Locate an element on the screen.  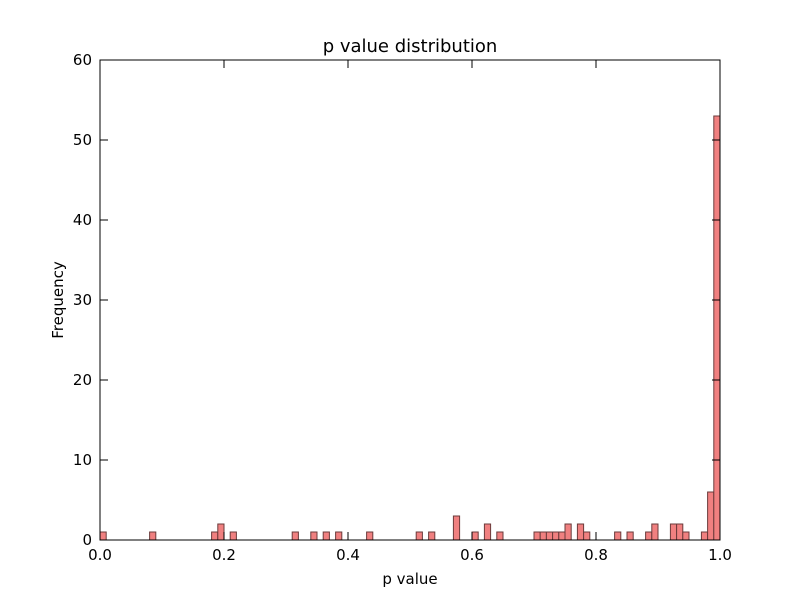
x-tick-label: 0.4 is located at coordinates (348, 555).